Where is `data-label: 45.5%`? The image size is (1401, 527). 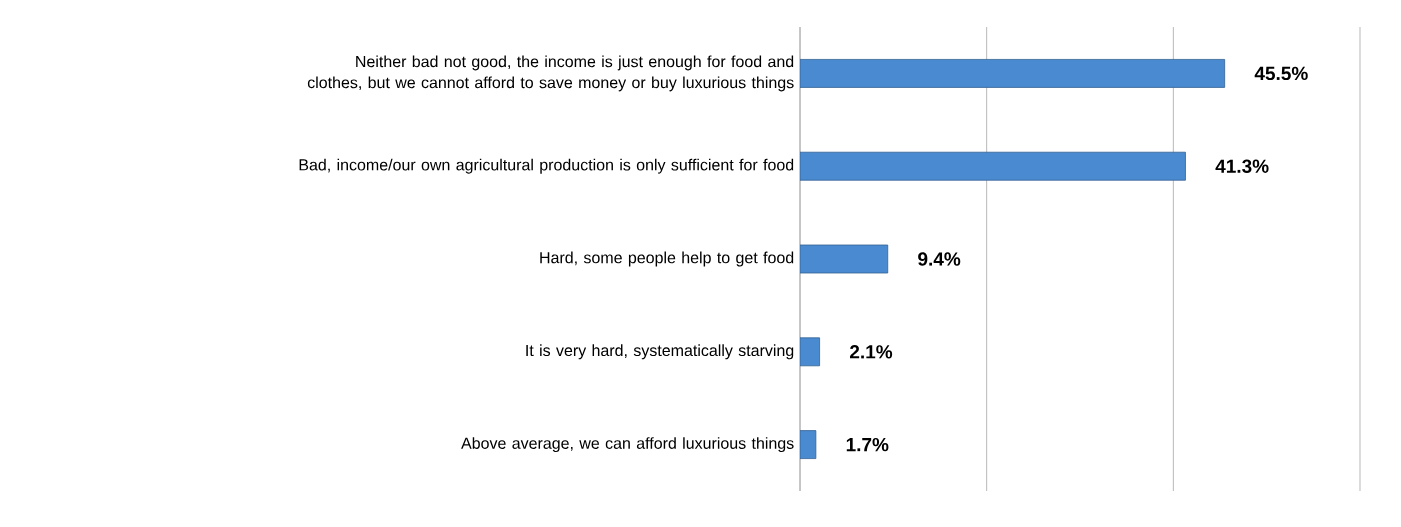
data-label: 45.5% is located at coordinates (1281, 73).